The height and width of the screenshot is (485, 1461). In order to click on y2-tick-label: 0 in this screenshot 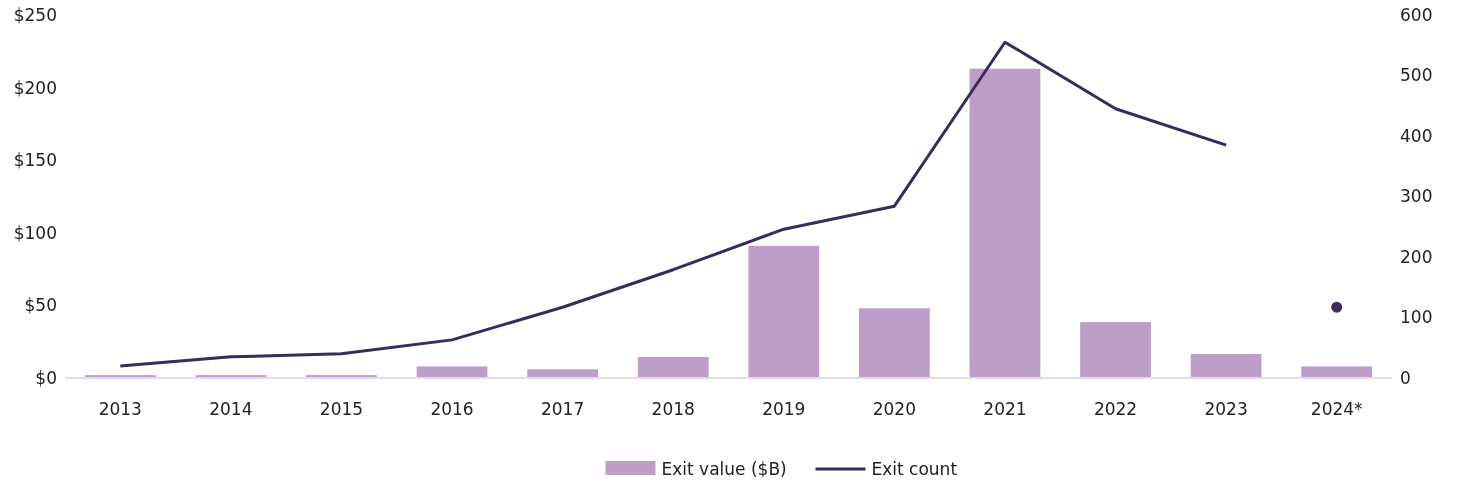, I will do `click(1405, 377)`.